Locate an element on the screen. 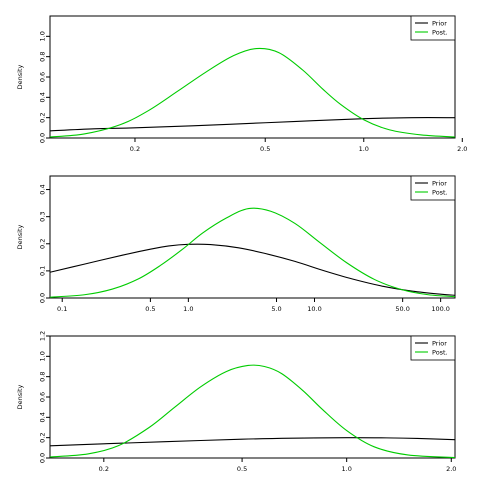 The width and height of the screenshot is (480, 480). y-tick-label: 0.1 is located at coordinates (42, 271).